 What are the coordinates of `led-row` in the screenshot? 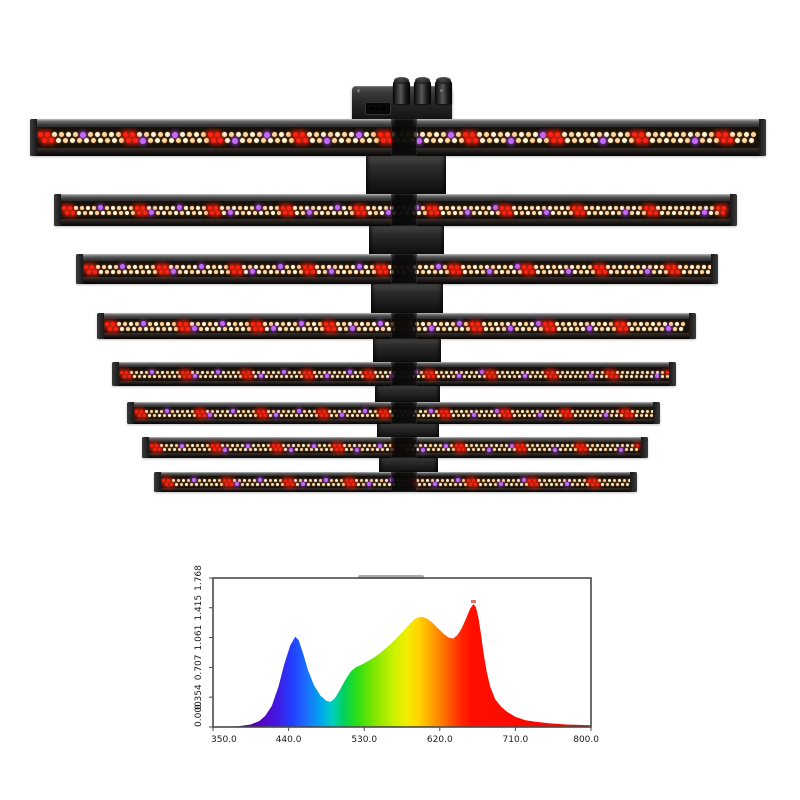 It's located at (399, 376).